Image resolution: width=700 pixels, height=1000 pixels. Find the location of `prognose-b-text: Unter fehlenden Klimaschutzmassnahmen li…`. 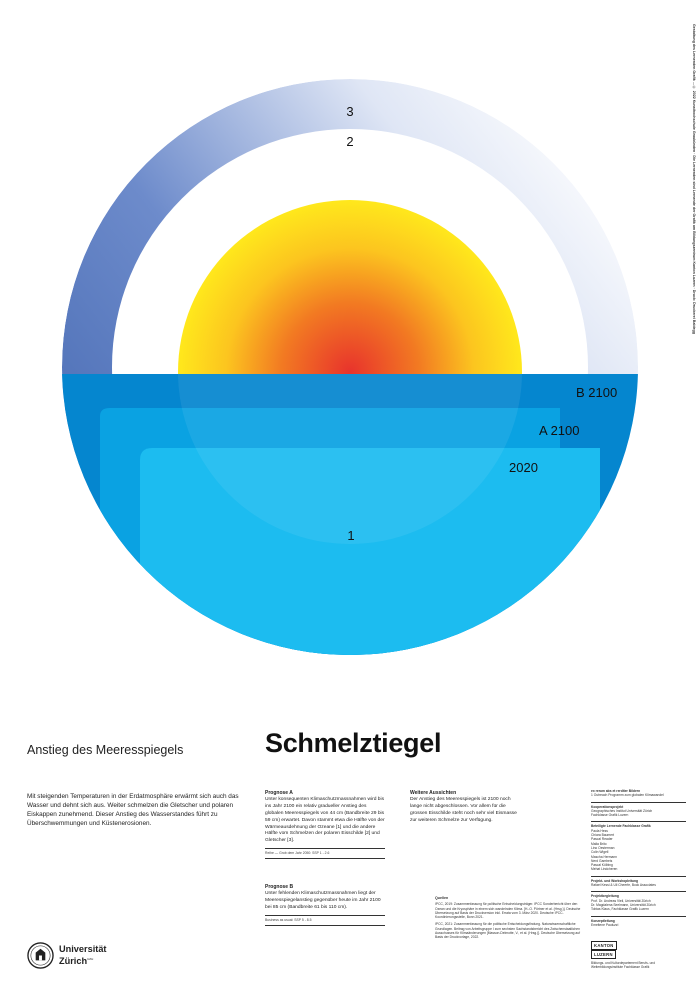

prognose-b-text: Unter fehlenden Klimaschutzmassnahmen li… is located at coordinates (323, 900).